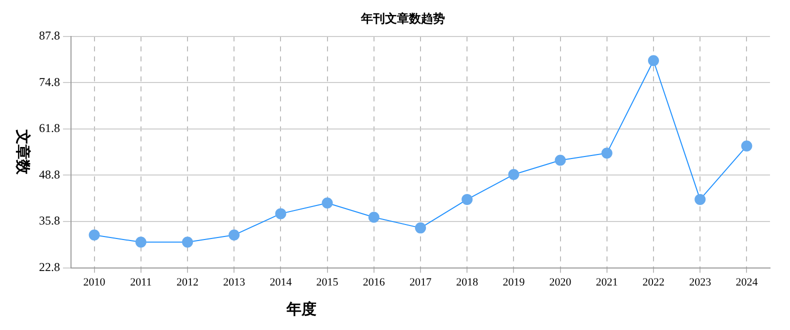 The width and height of the screenshot is (790, 330). I want to click on x-tick-label: 2021, so click(607, 282).